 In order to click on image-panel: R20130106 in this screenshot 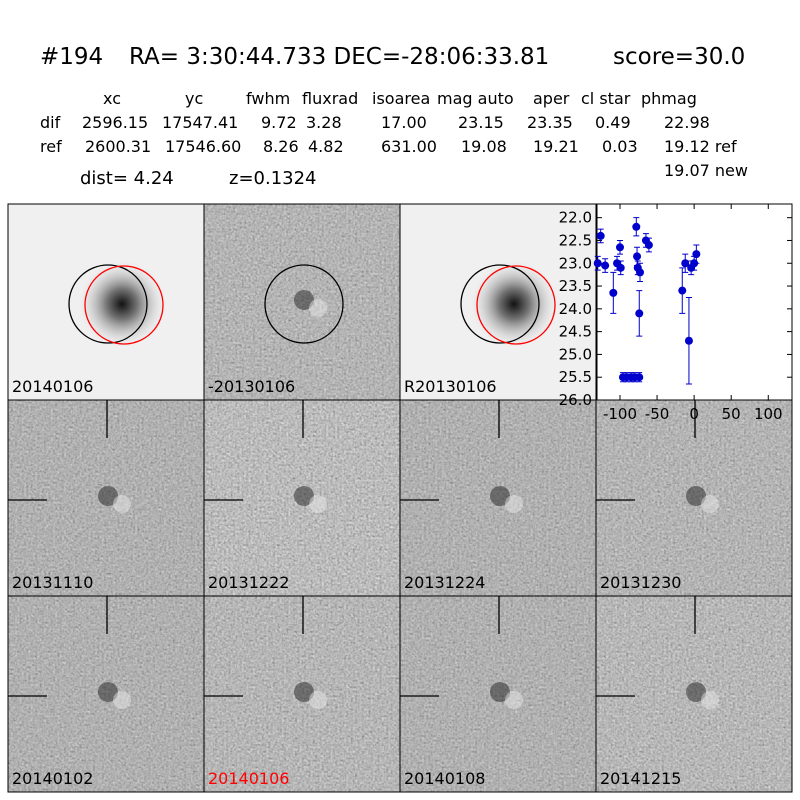, I will do `click(498, 302)`.